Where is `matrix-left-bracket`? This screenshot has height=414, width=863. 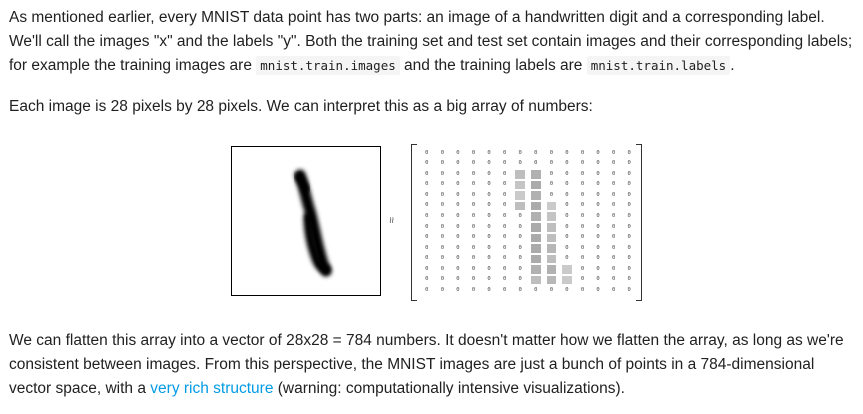
matrix-left-bracket is located at coordinates (414, 222).